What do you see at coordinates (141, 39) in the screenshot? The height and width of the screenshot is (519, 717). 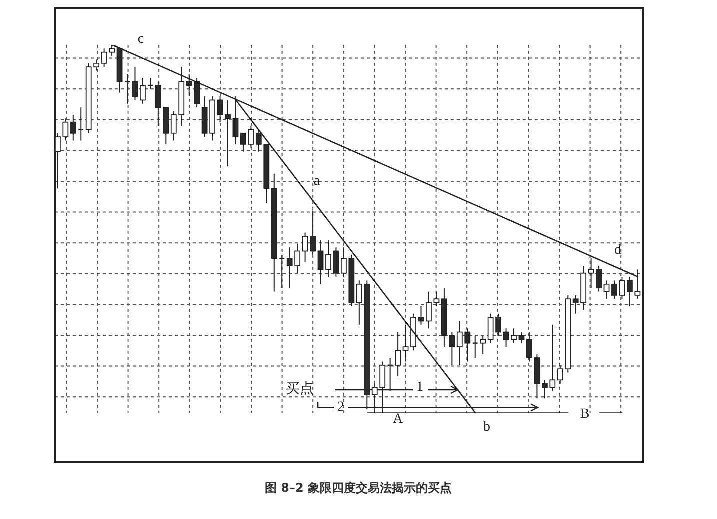 I see `annotation: c` at bounding box center [141, 39].